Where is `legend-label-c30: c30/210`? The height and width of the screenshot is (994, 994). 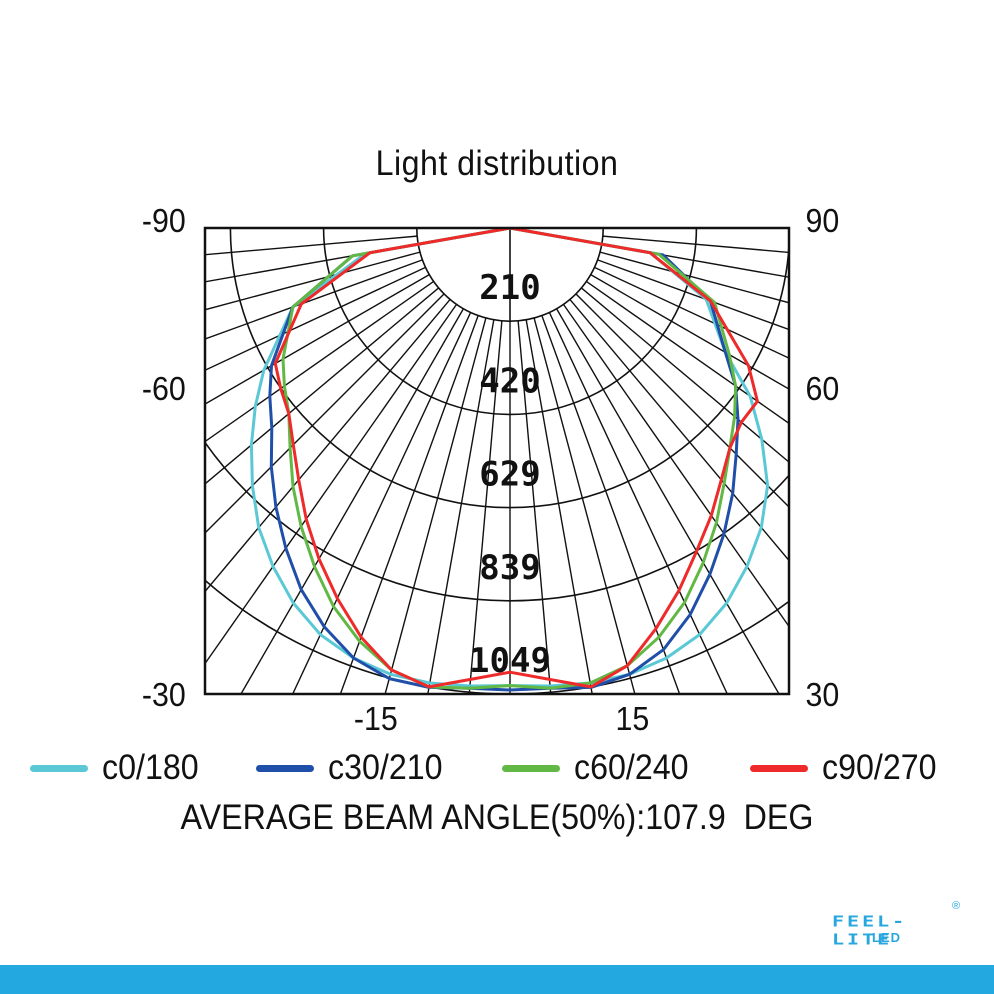 legend-label-c30: c30/210 is located at coordinates (385, 767).